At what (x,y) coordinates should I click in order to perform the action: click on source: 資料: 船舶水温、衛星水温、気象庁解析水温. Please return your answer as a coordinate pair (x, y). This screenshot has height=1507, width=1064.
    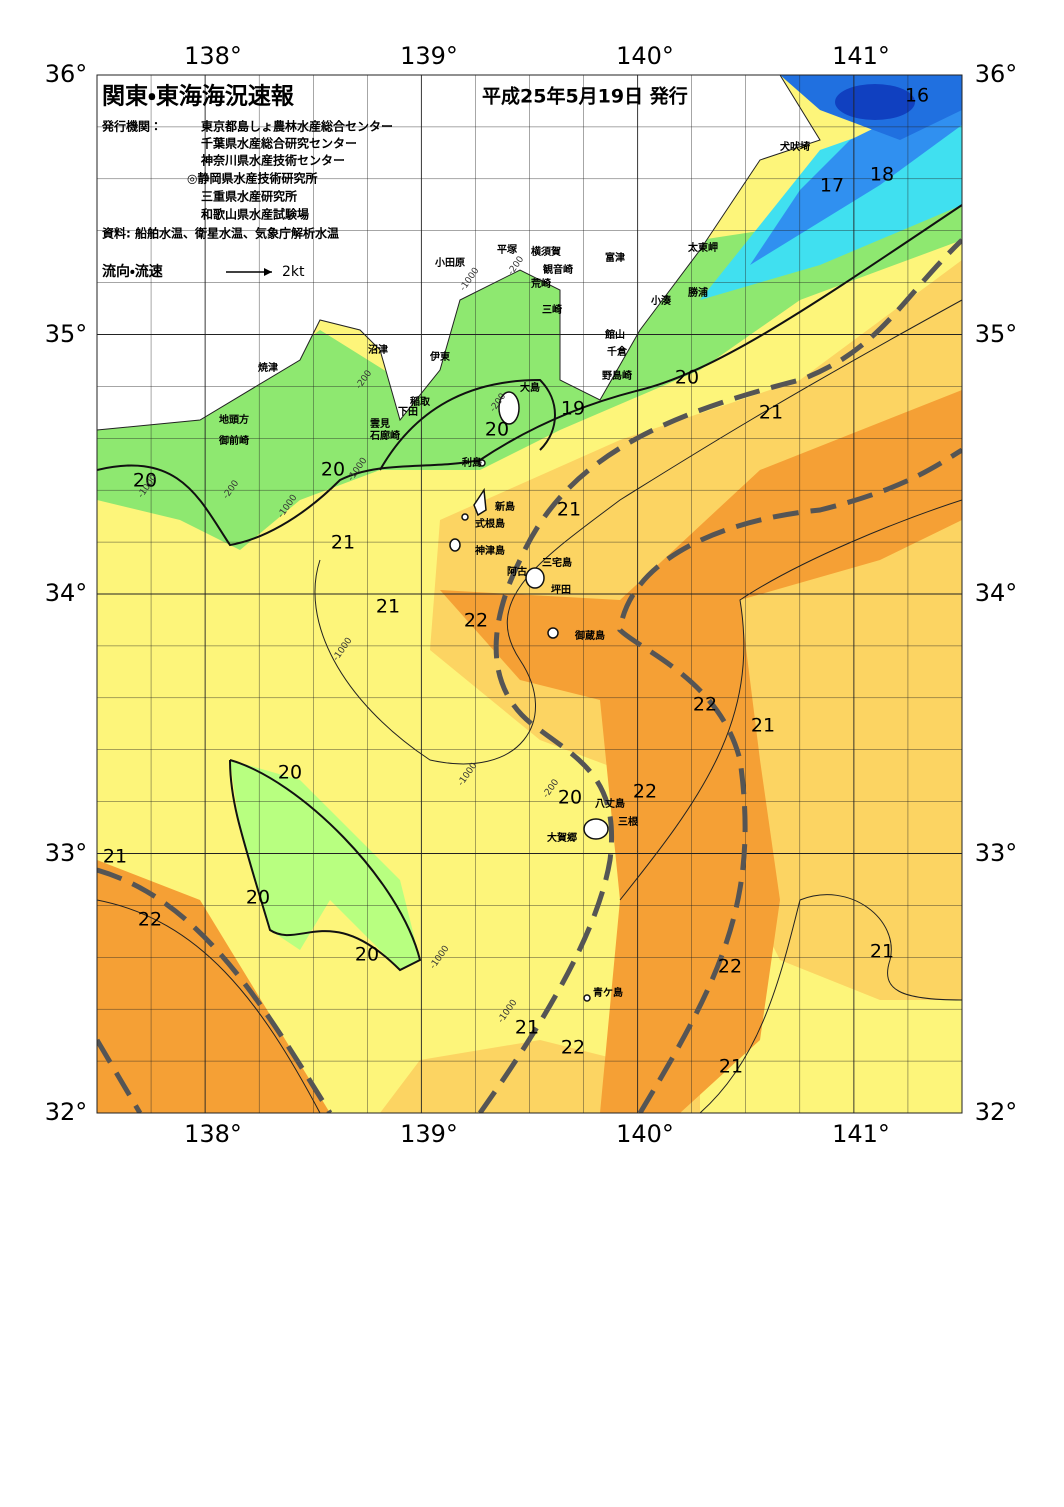
    Looking at the image, I should click on (220, 233).